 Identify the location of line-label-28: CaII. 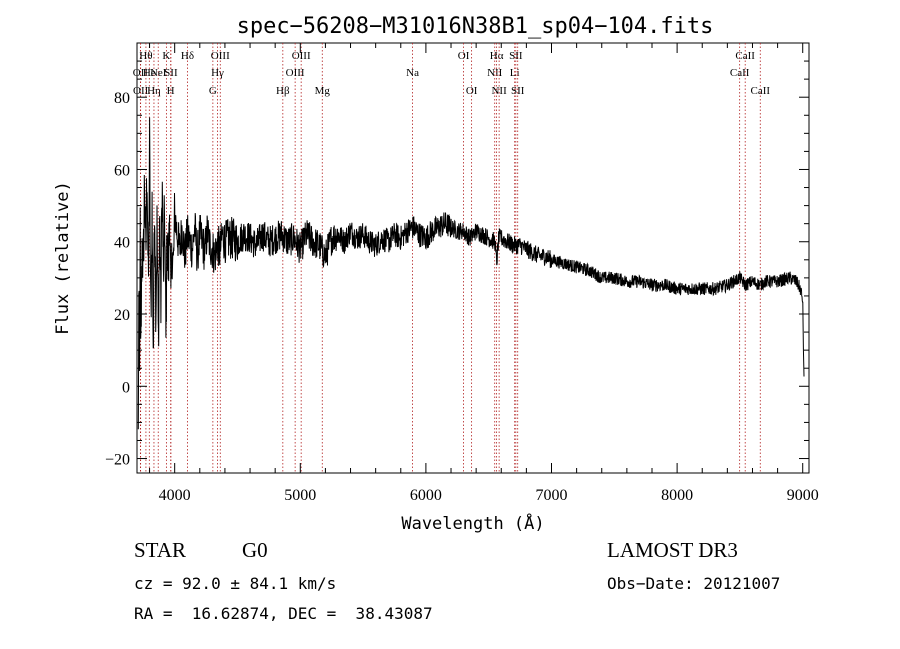
(760, 91).